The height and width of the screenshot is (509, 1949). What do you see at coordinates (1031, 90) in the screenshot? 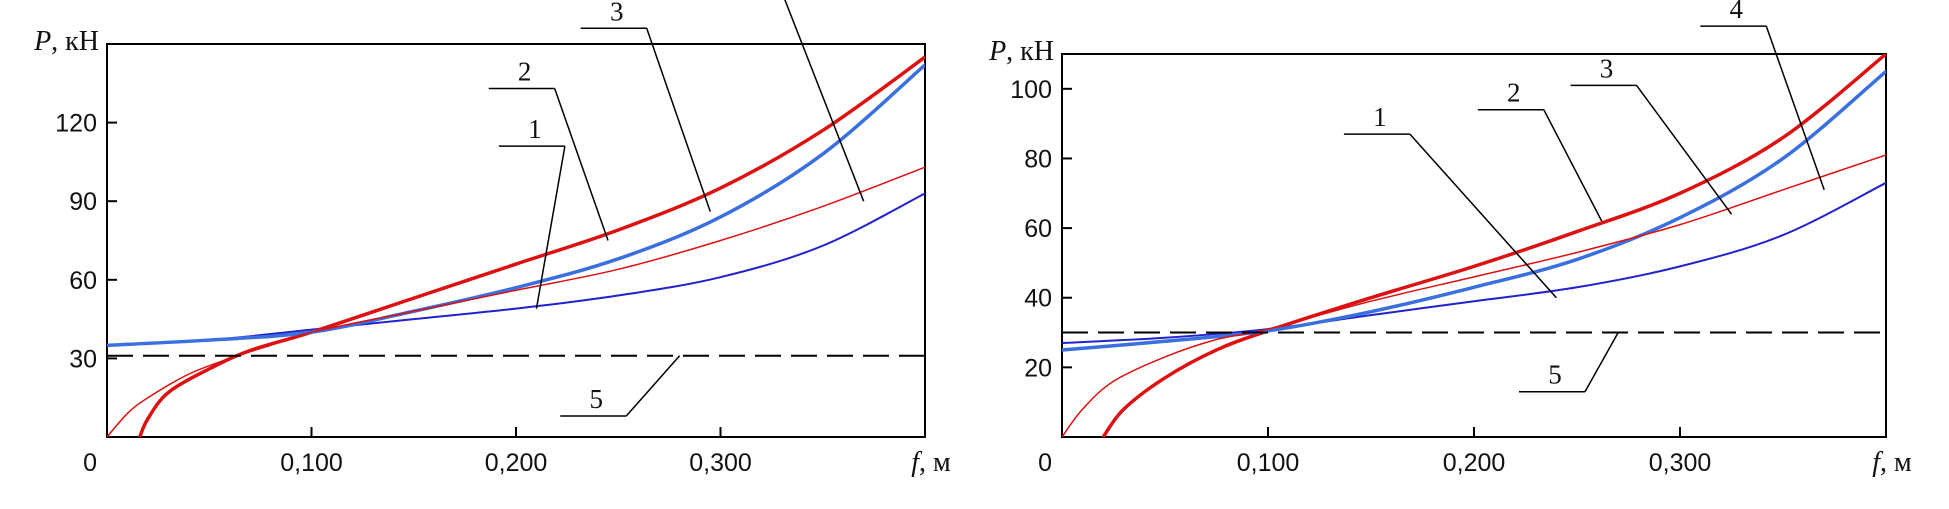
I see `y-tick-label: 100` at bounding box center [1031, 90].